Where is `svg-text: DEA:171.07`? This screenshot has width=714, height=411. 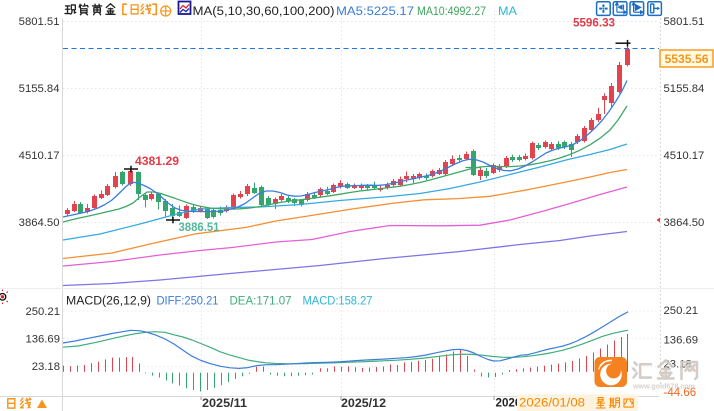
svg-text: DEA:171.07 is located at coordinates (261, 300).